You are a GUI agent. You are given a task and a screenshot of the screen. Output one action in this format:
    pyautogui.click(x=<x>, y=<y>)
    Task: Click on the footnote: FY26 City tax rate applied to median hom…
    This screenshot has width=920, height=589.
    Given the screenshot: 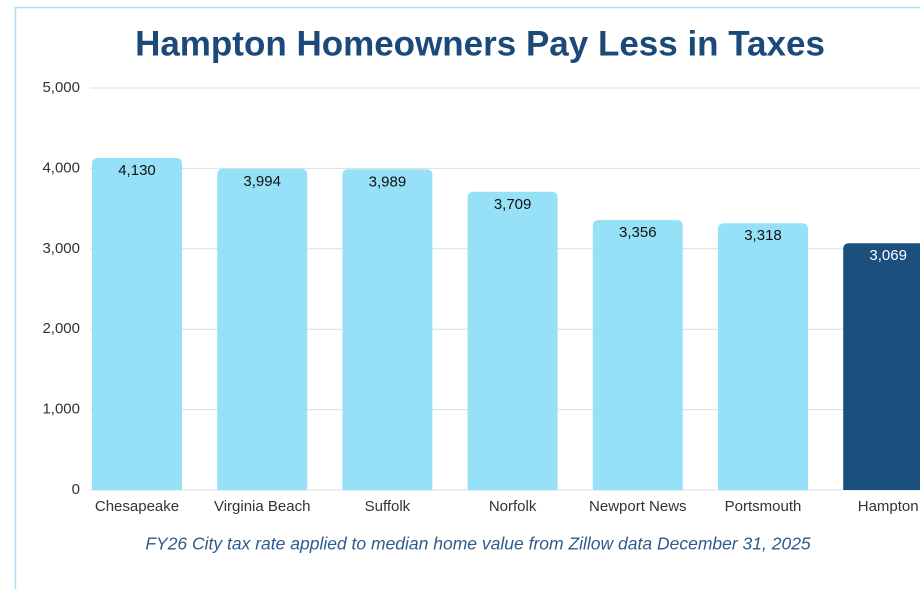 What is the action you would take?
    pyautogui.click(x=478, y=544)
    